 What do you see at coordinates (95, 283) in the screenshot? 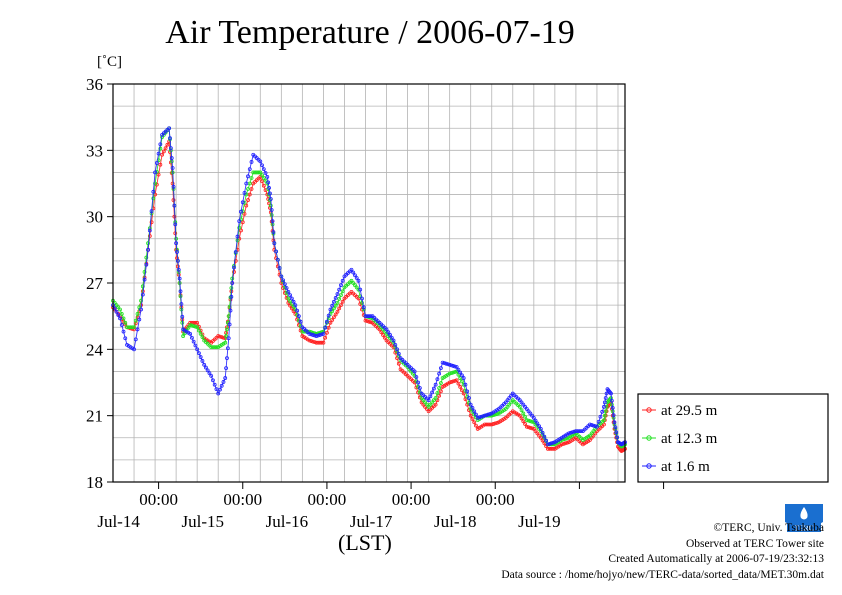
I see `y-tick-label: 27` at bounding box center [95, 283].